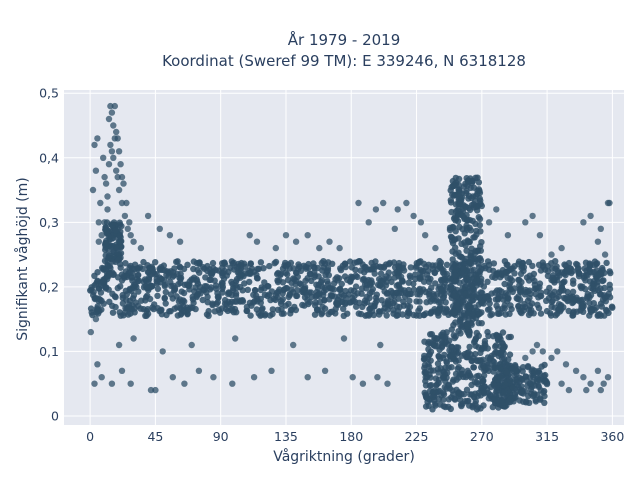 Image resolution: width=640 pixels, height=480 pixels. Describe the element at coordinates (547, 436) in the screenshot. I see `x-tick-label: 315` at that location.